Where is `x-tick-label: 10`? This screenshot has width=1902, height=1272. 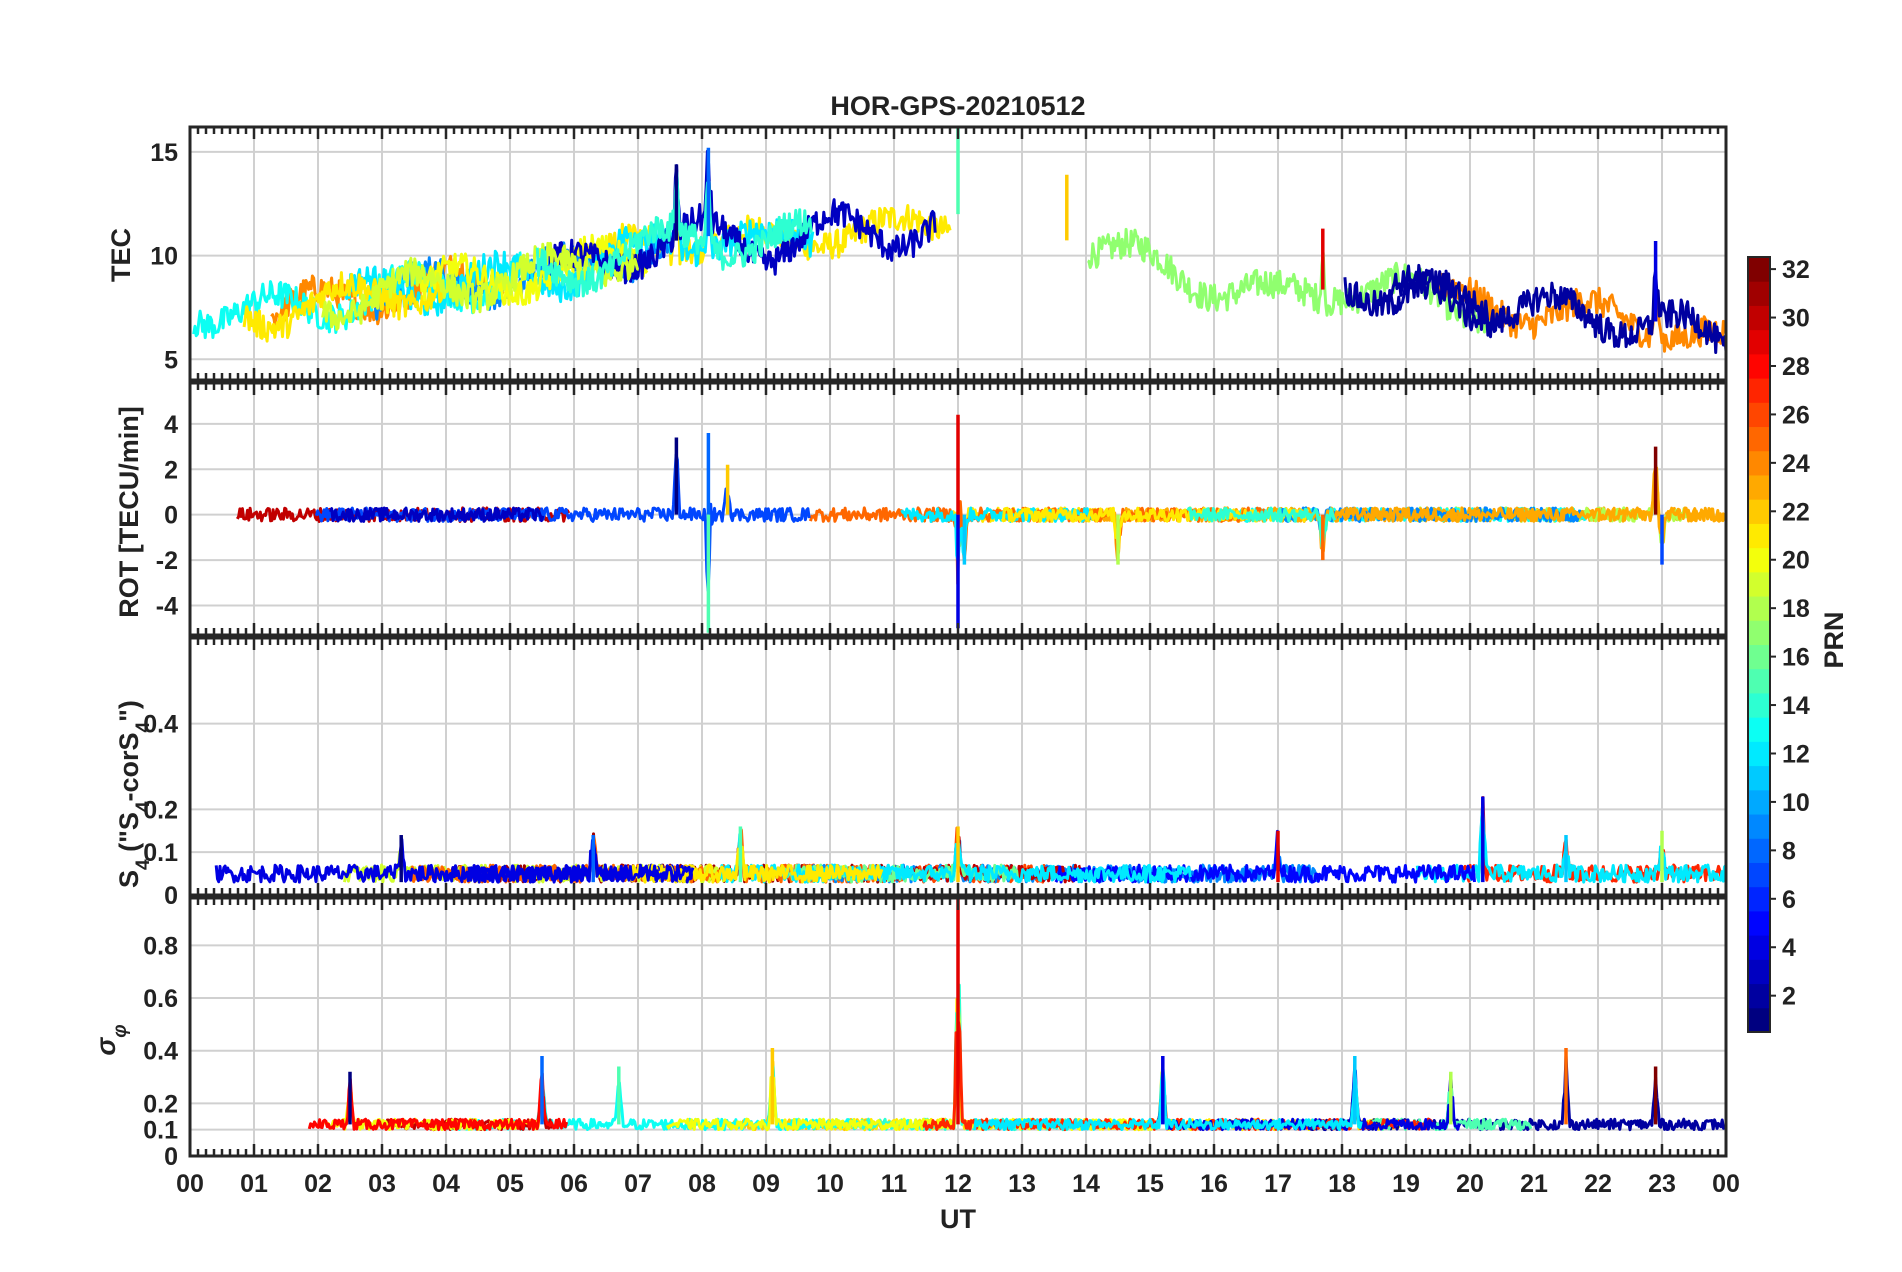
x-tick-label: 10 is located at coordinates (830, 1184).